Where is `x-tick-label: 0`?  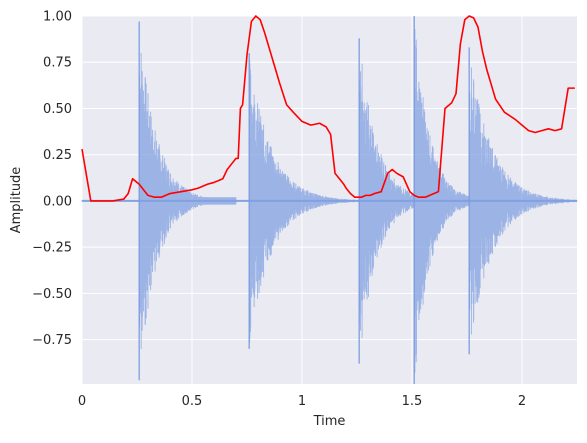 x-tick-label: 0 is located at coordinates (82, 401).